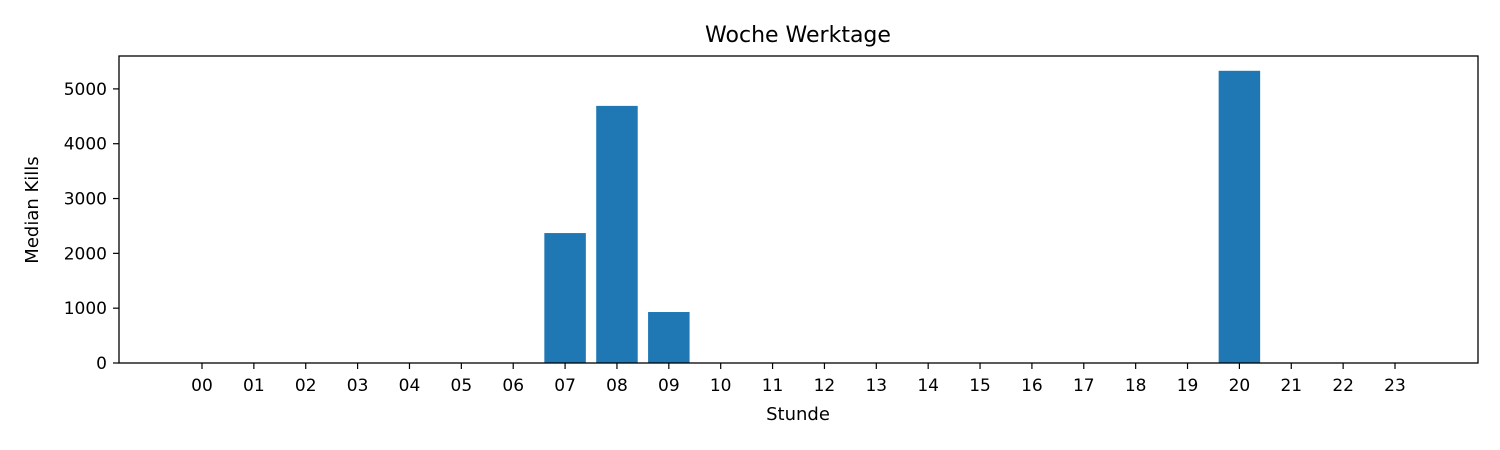  Describe the element at coordinates (85, 254) in the screenshot. I see `y-tick-label: 2000` at that location.